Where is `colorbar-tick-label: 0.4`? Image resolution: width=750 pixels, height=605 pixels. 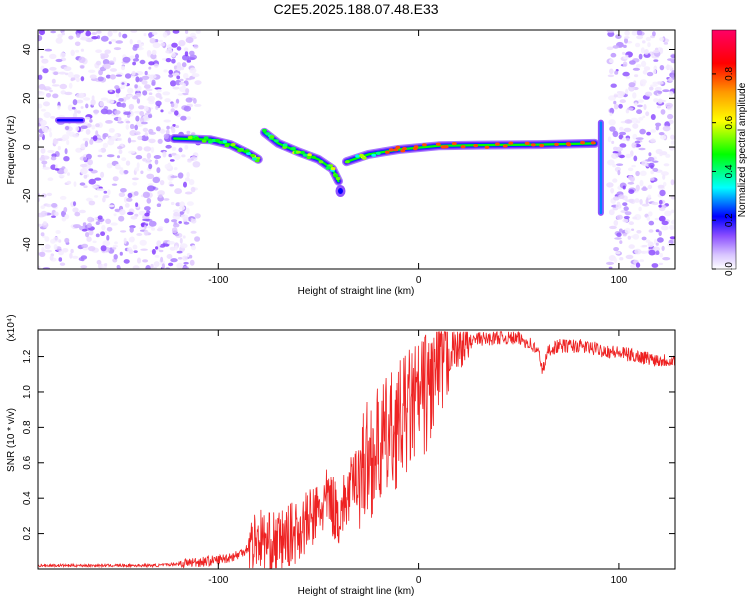 colorbar-tick-label: 0.4 is located at coordinates (729, 171).